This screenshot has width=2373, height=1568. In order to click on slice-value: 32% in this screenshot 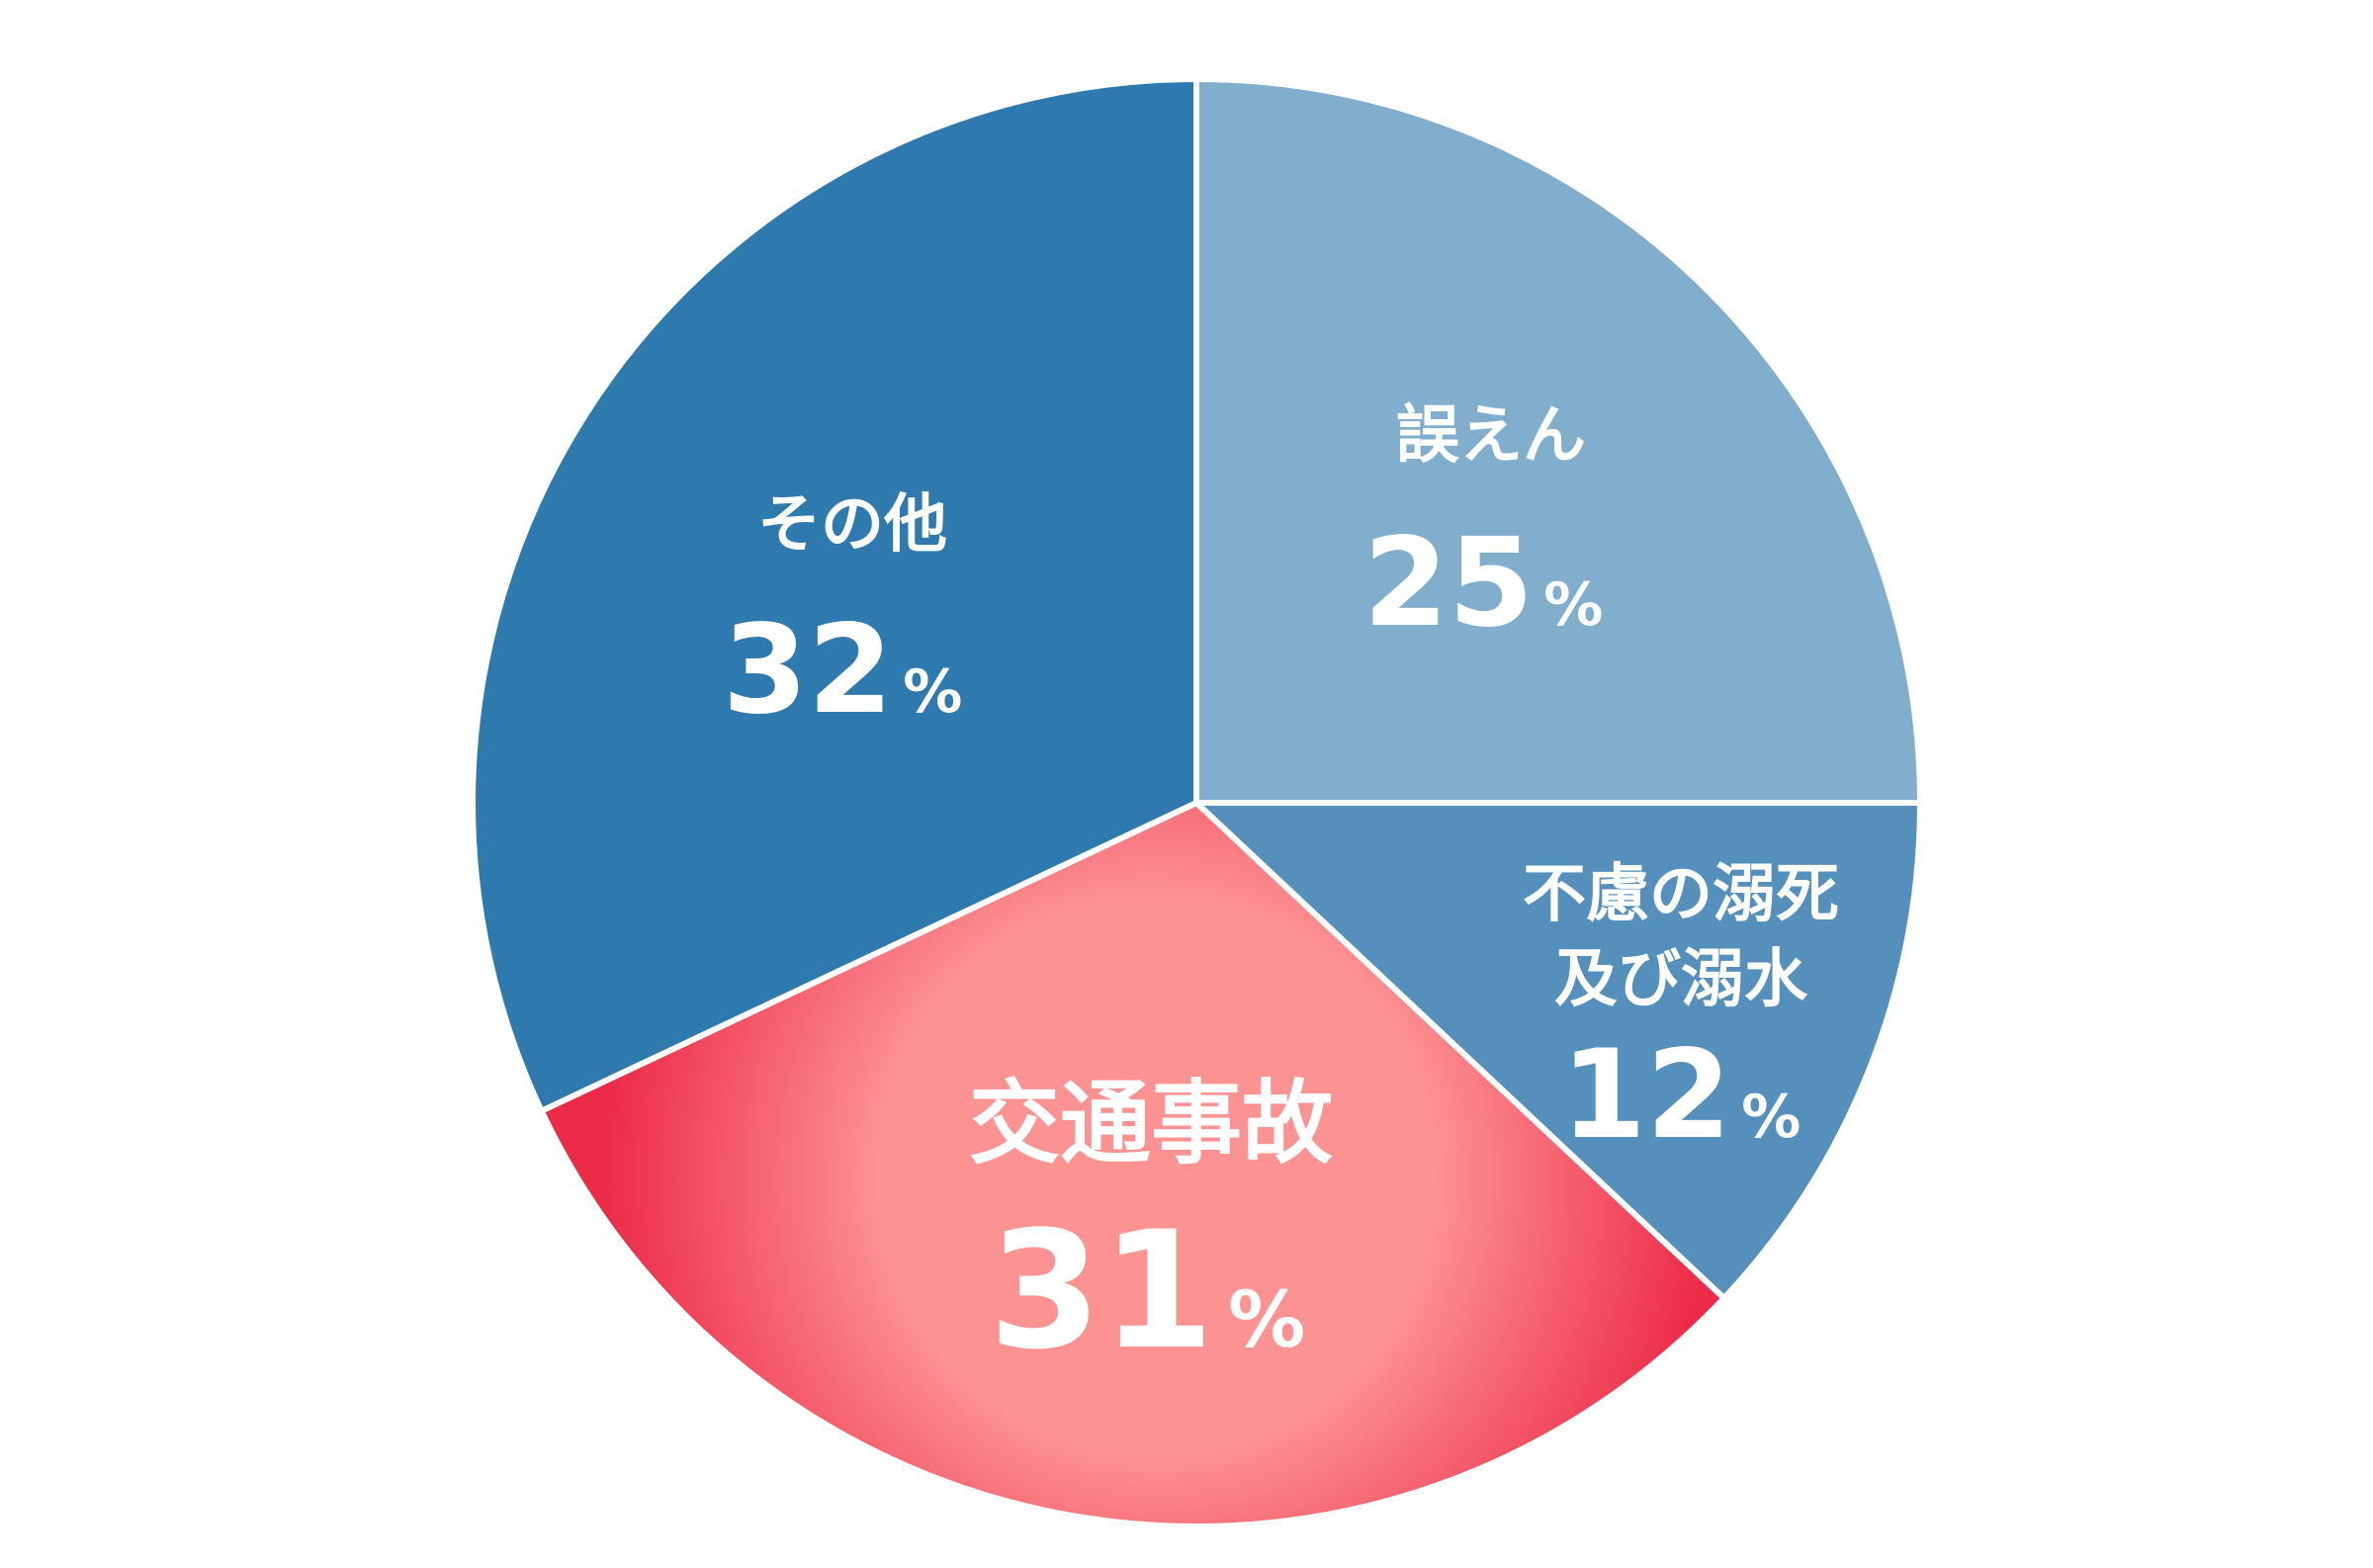, I will do `click(843, 670)`.